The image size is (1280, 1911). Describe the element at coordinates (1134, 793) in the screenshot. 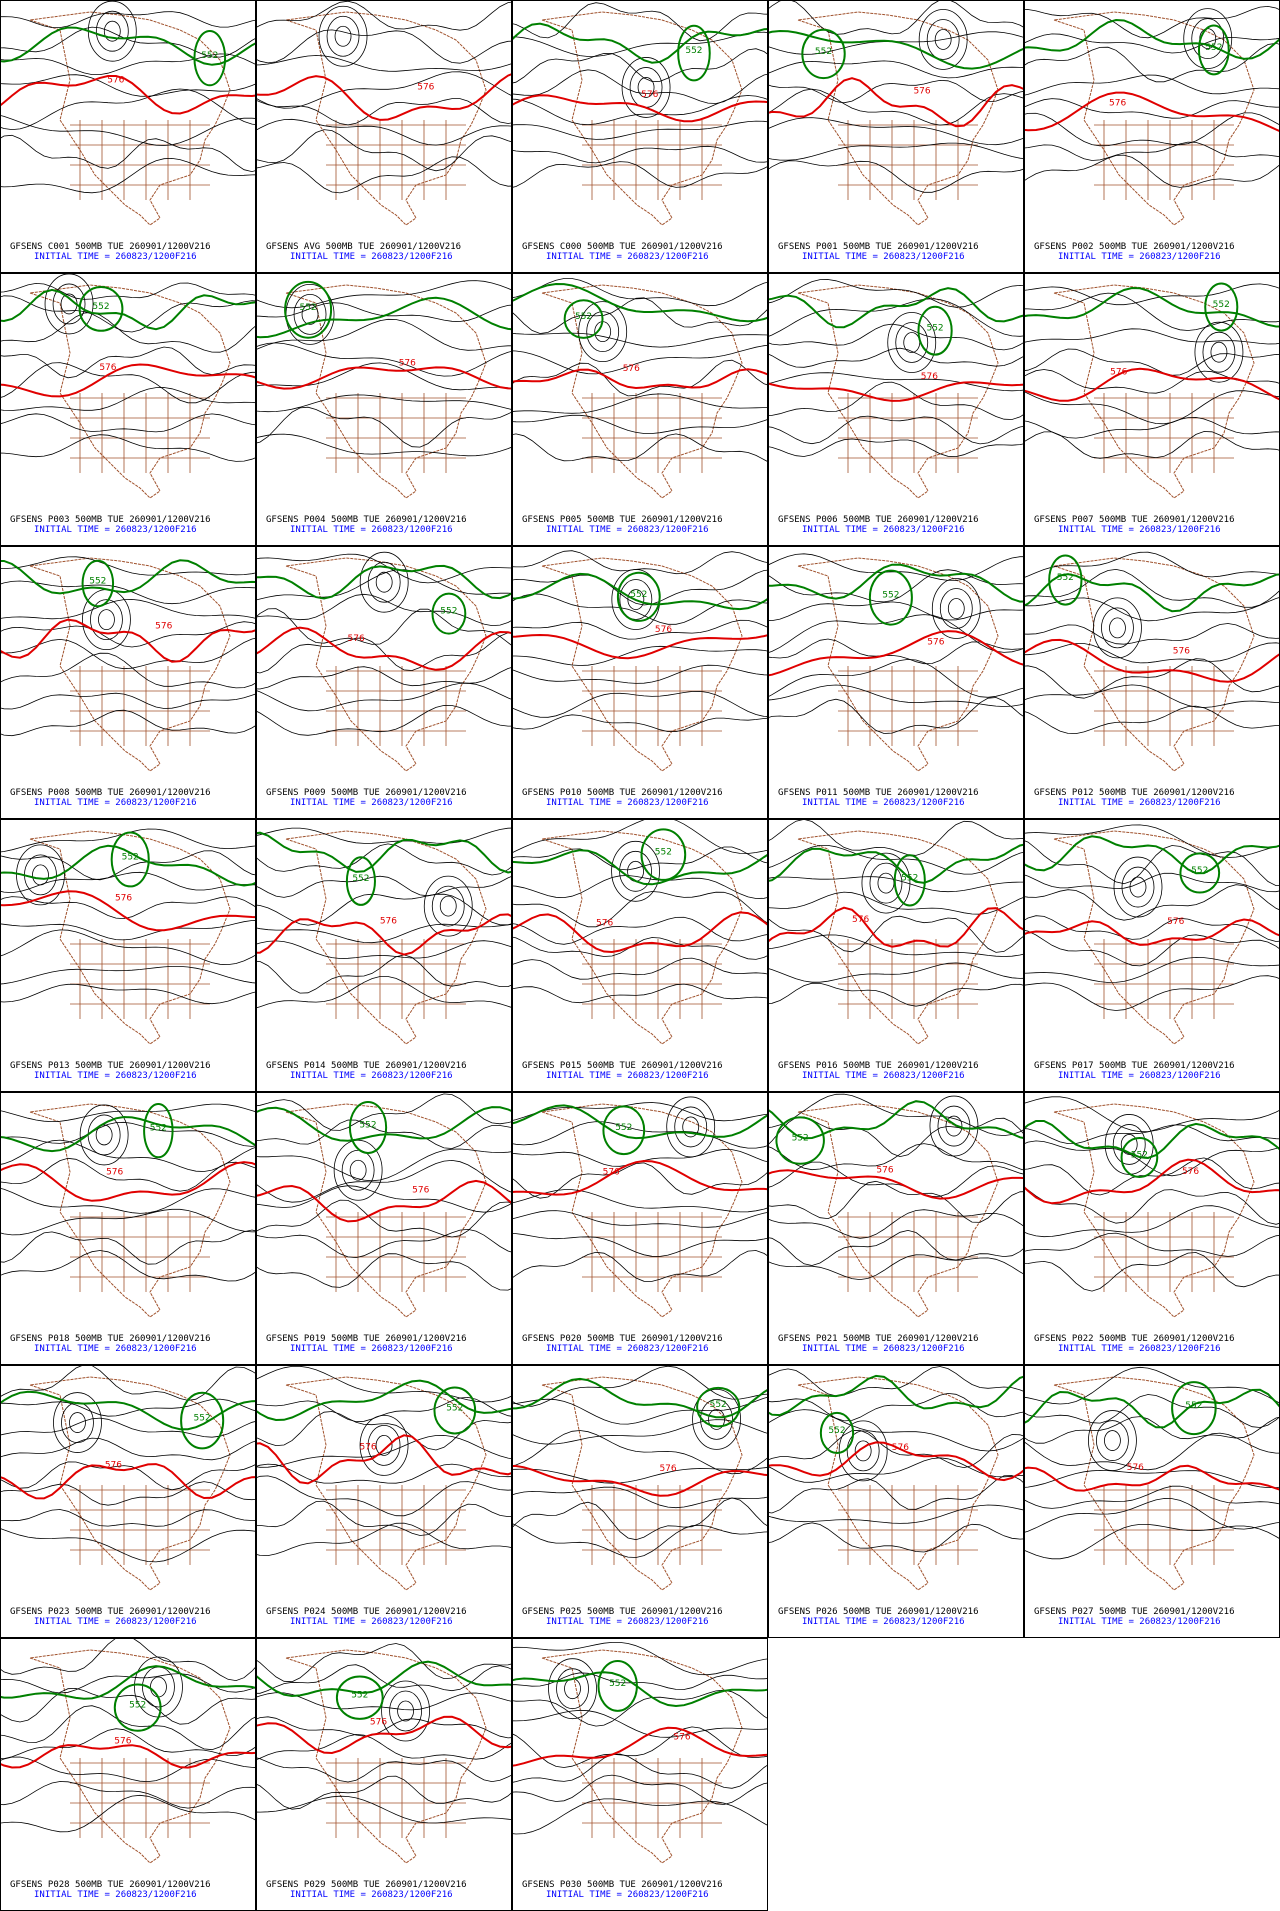

I see `panel-title: GFSENS P012 500MB TUE 260901/1200V216` at that location.